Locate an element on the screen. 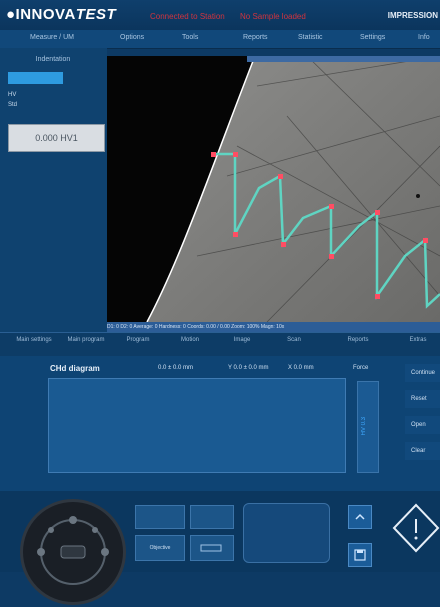 The height and width of the screenshot is (607, 440). logo-text-italic: TEST is located at coordinates (96, 14).